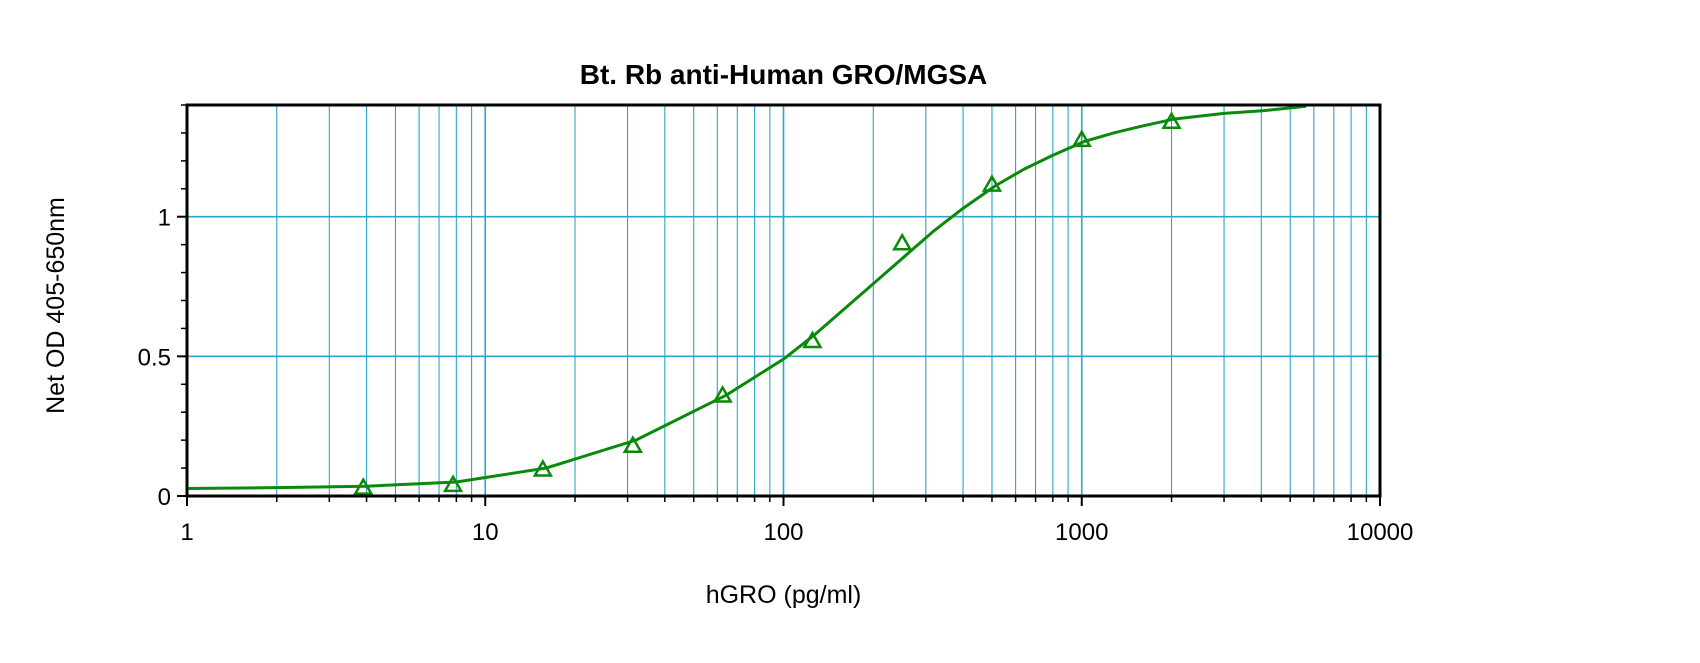 The image size is (1700, 663). Describe the element at coordinates (164, 497) in the screenshot. I see `y-tick-label: 0` at that location.